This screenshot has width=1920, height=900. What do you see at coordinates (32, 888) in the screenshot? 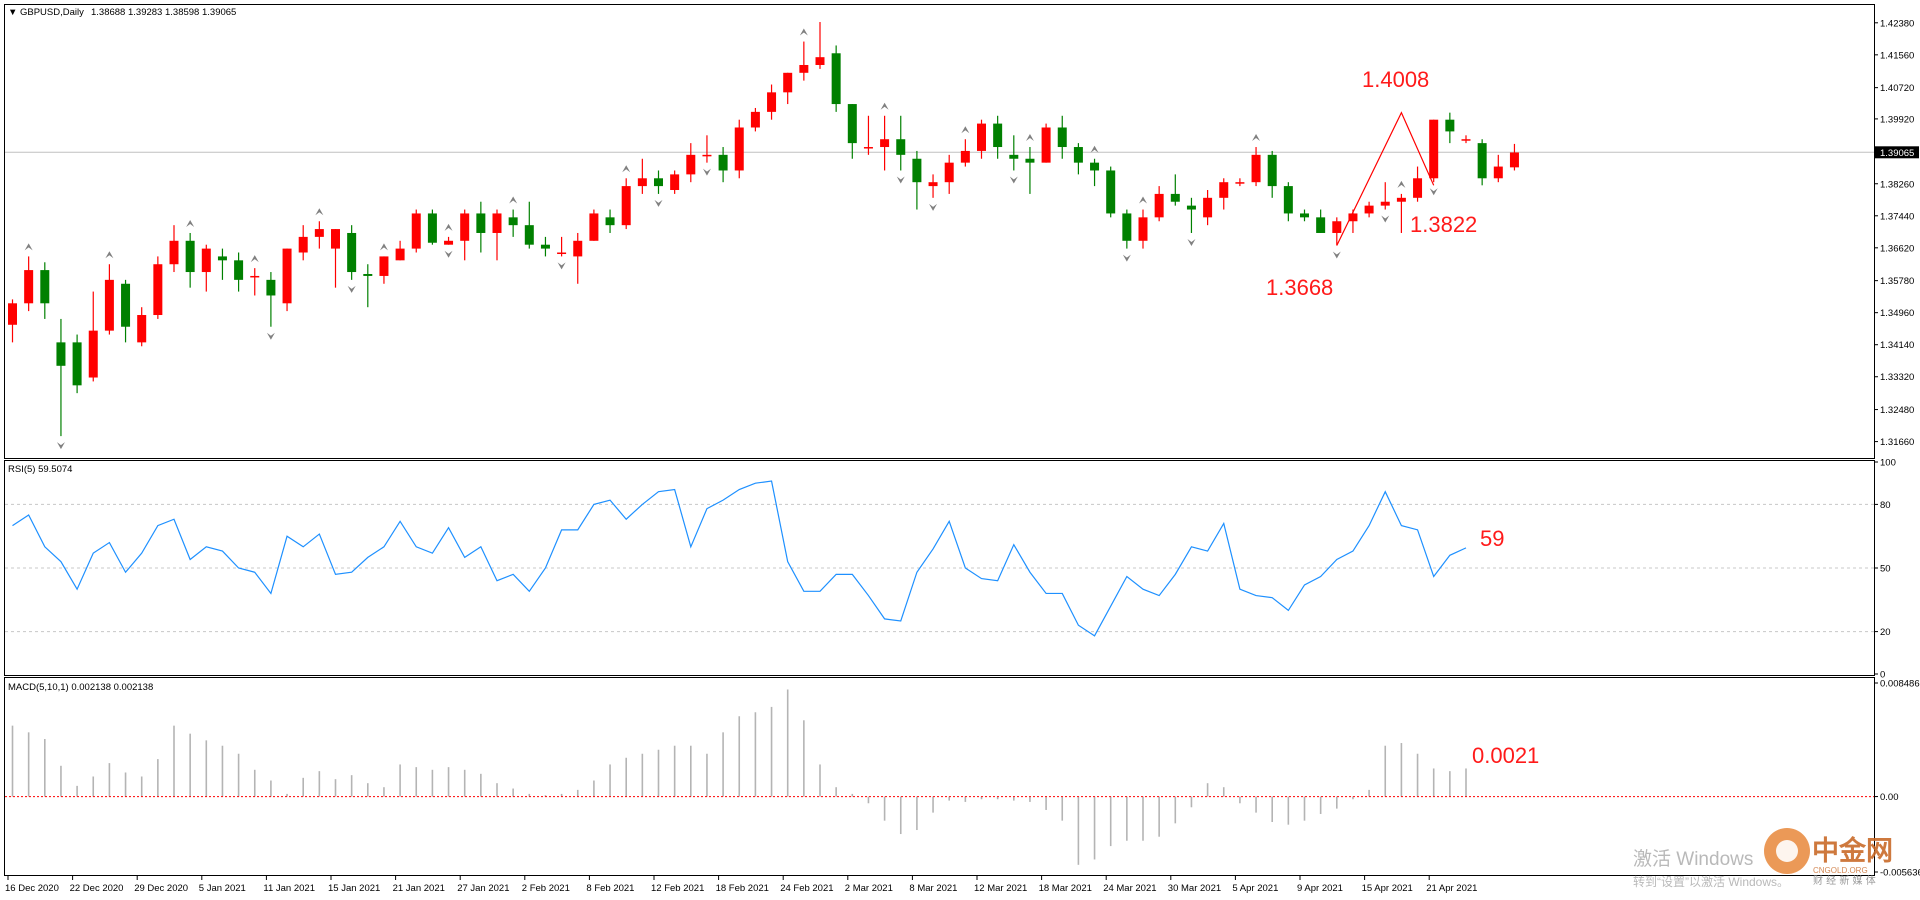
I see `date-tick-label: 16 Dec 2020` at bounding box center [32, 888].